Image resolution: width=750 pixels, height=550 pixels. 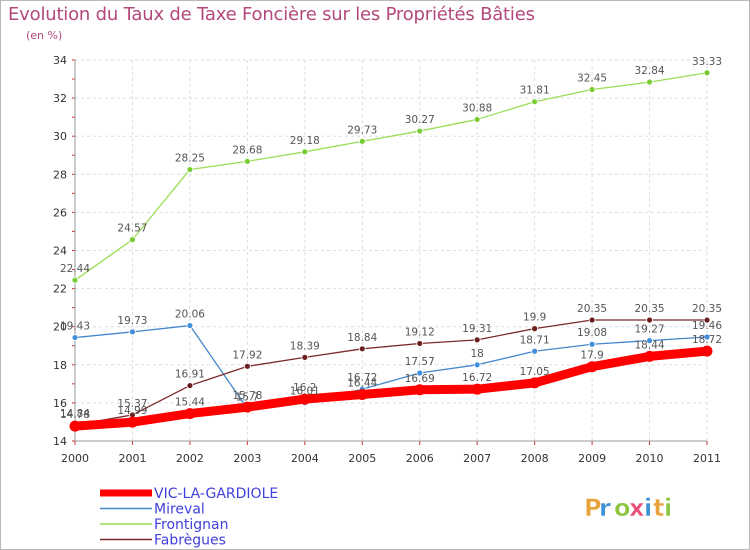 What do you see at coordinates (592, 458) in the screenshot?
I see `x-tick-label: 2009` at bounding box center [592, 458].